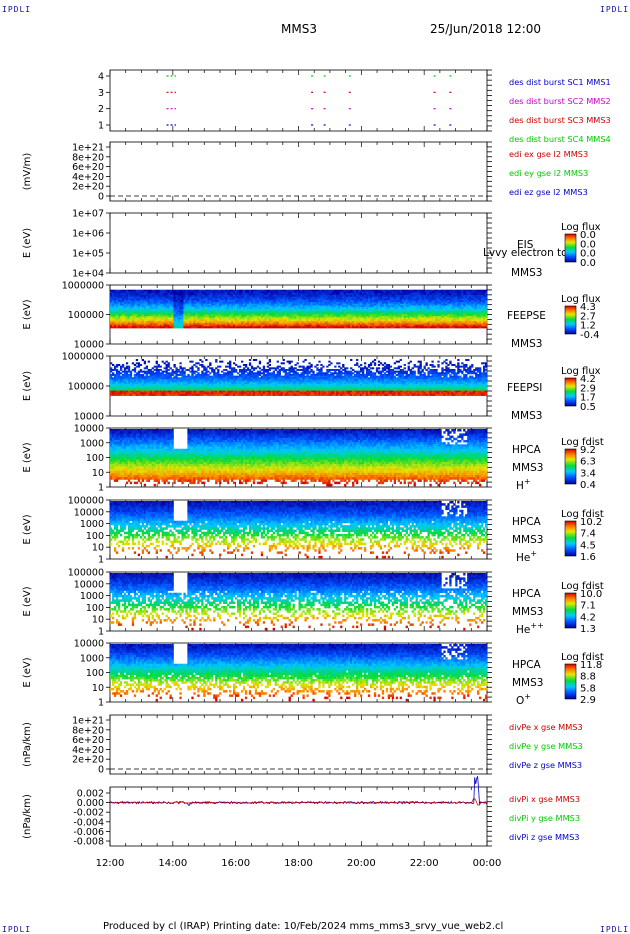 This screenshot has height=934, width=630. Describe the element at coordinates (83, 357) in the screenshot. I see `y-tick-label: 1000000` at that location.